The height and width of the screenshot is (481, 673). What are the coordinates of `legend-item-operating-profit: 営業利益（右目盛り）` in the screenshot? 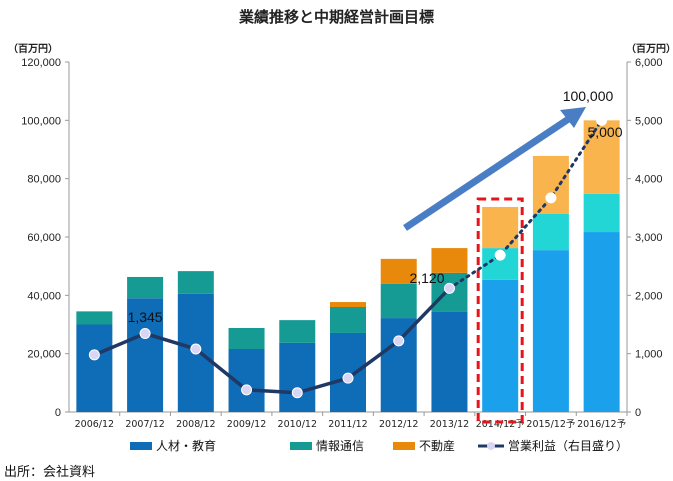 It's located at (553, 445).